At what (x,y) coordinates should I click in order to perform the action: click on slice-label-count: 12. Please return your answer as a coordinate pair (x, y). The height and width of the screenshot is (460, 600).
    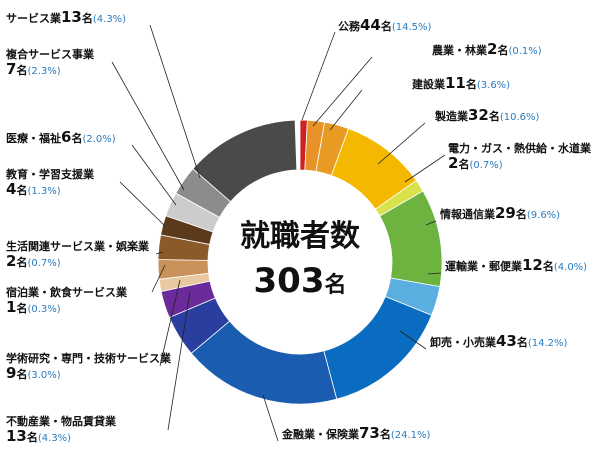
    Looking at the image, I should click on (532, 265).